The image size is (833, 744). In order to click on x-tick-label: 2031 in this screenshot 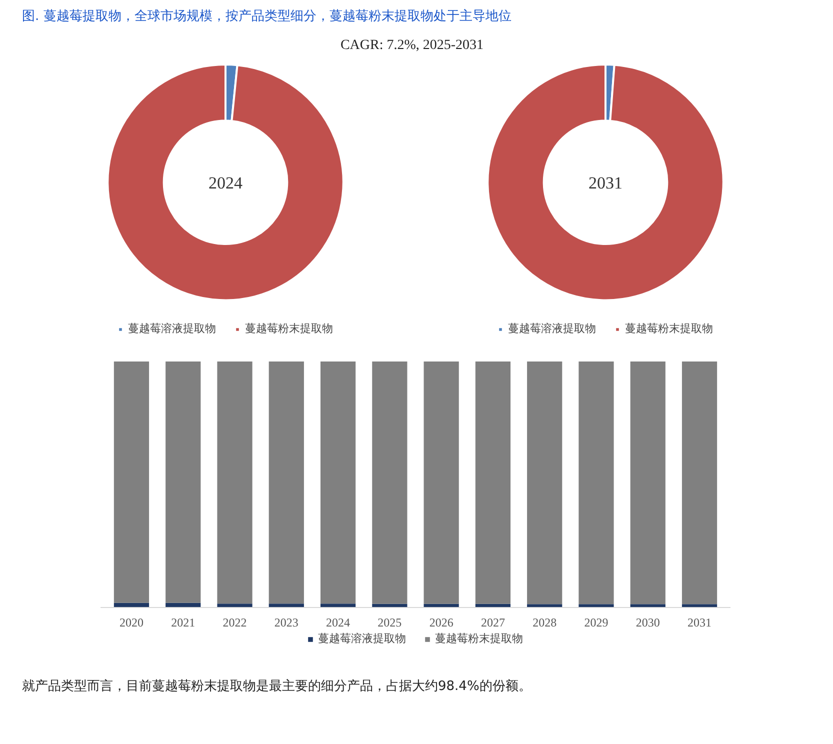, I will do `click(700, 622)`.